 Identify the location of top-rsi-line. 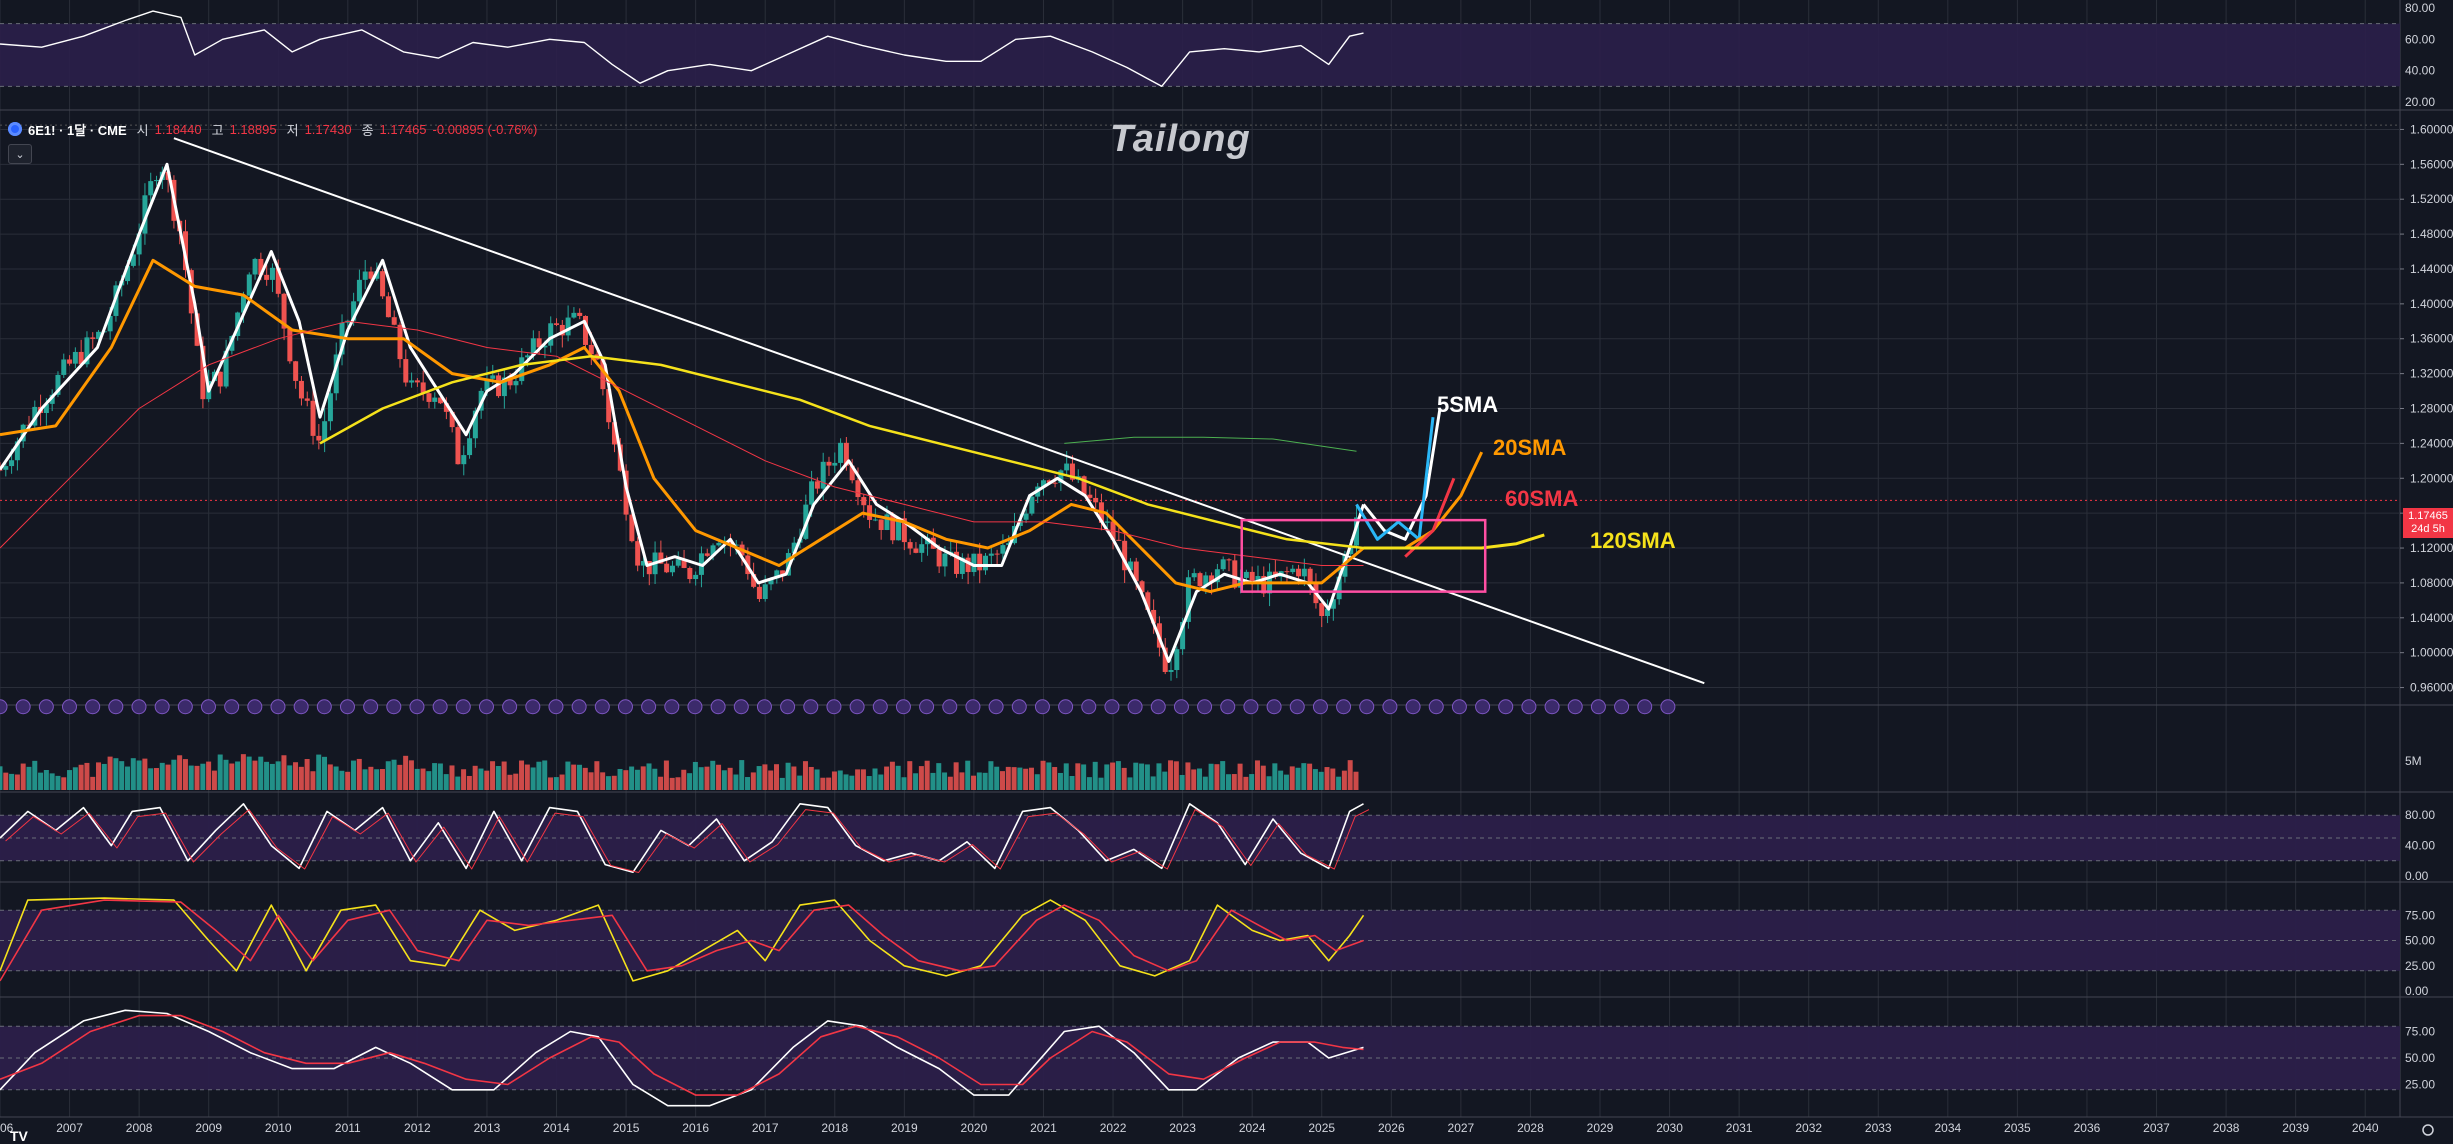
(682, 48).